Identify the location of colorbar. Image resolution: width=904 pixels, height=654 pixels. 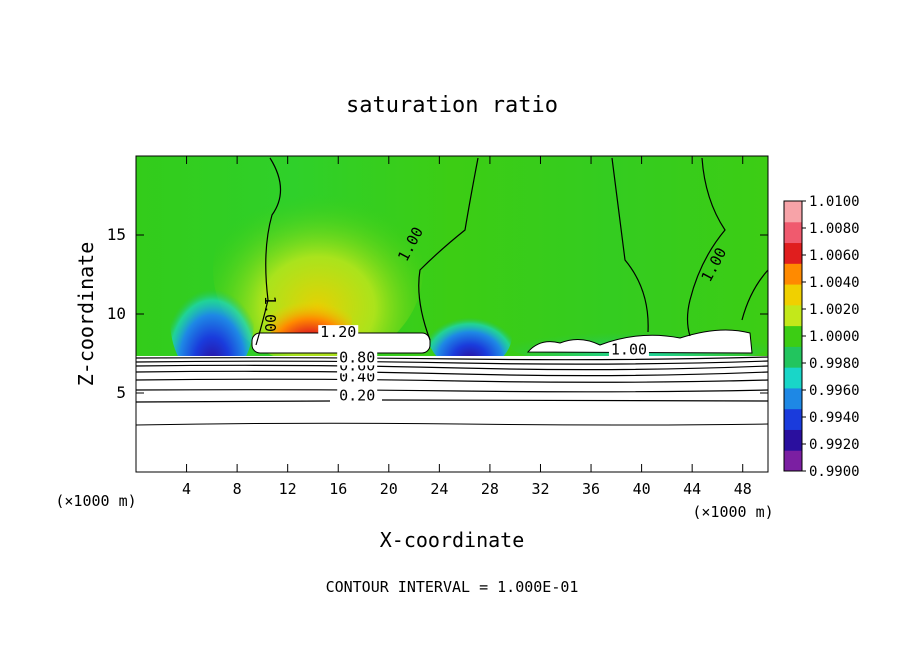
(793, 336).